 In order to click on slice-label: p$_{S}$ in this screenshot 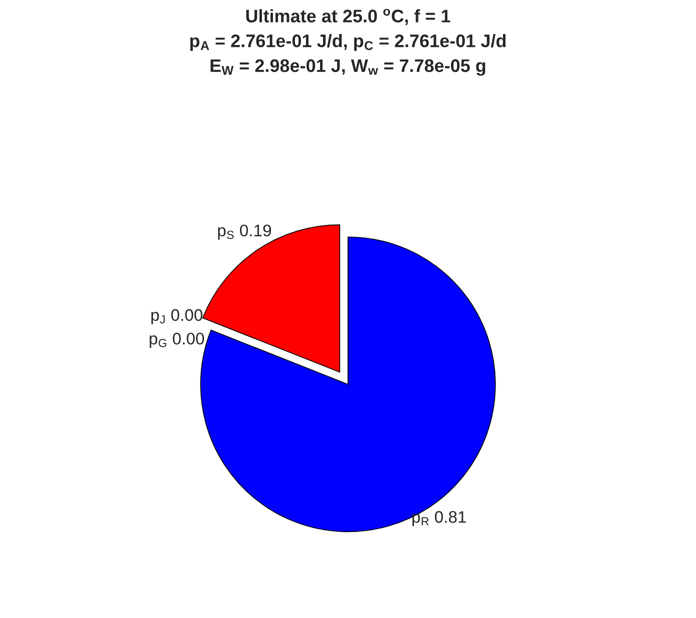, I will do `click(226, 233)`.